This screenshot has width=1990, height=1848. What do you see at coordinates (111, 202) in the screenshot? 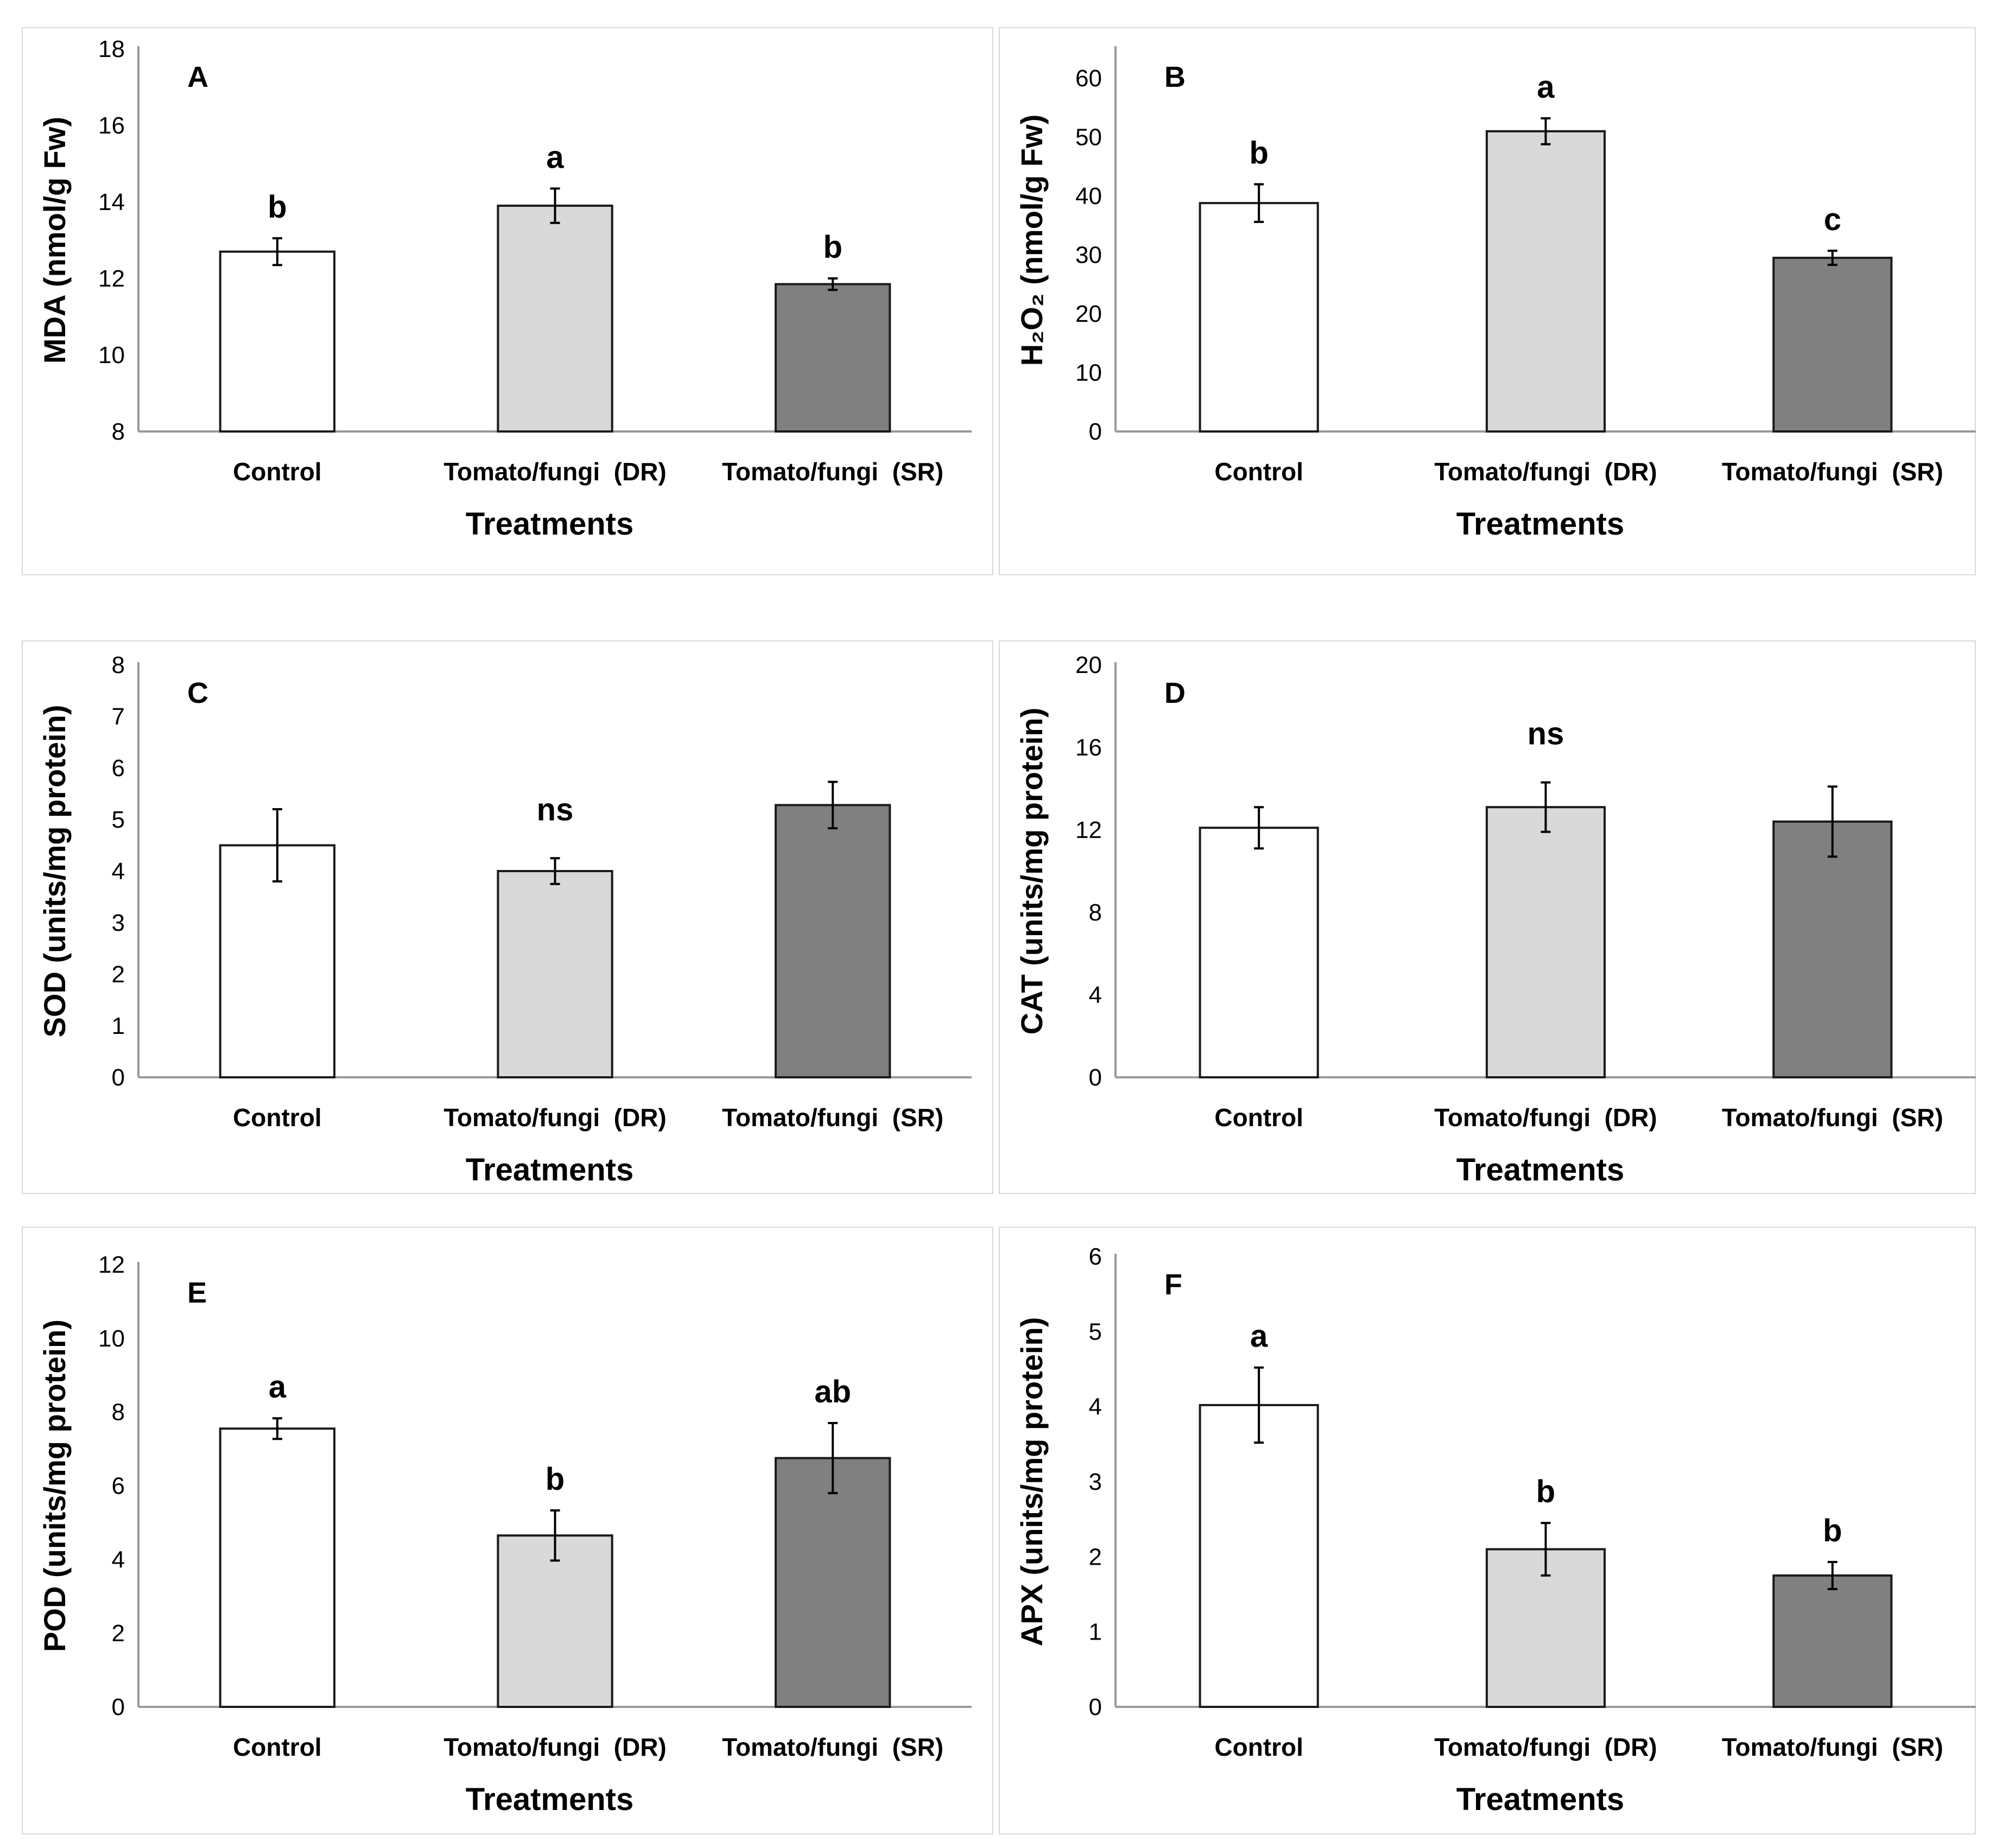
I see `y-tick-label: 14` at bounding box center [111, 202].